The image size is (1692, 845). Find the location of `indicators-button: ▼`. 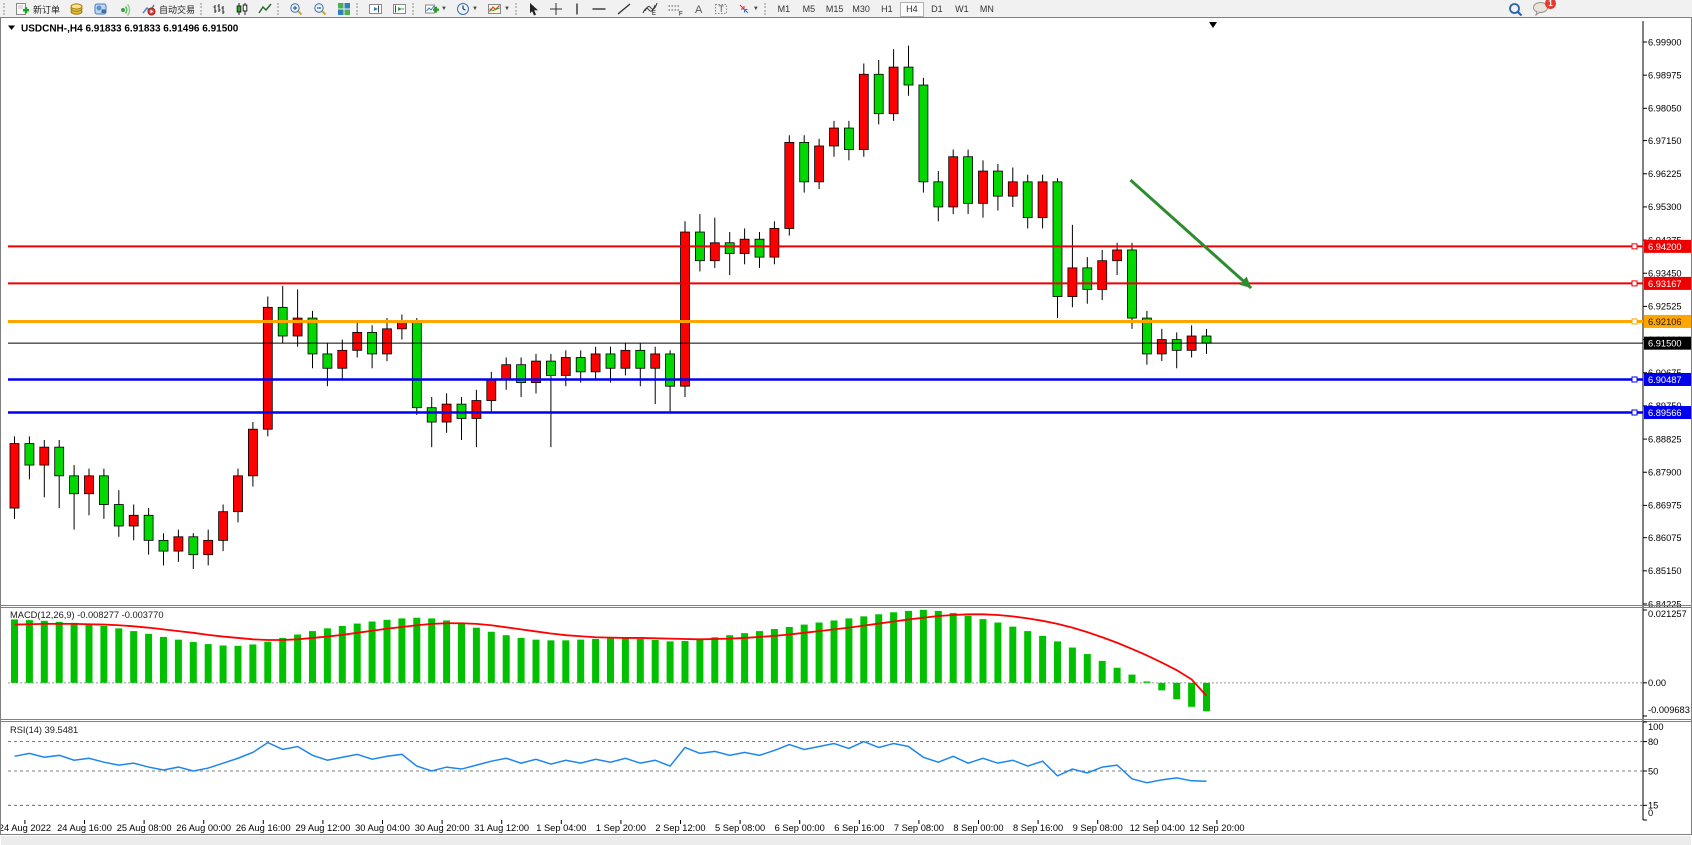

indicators-button: ▼ is located at coordinates (435, 9).